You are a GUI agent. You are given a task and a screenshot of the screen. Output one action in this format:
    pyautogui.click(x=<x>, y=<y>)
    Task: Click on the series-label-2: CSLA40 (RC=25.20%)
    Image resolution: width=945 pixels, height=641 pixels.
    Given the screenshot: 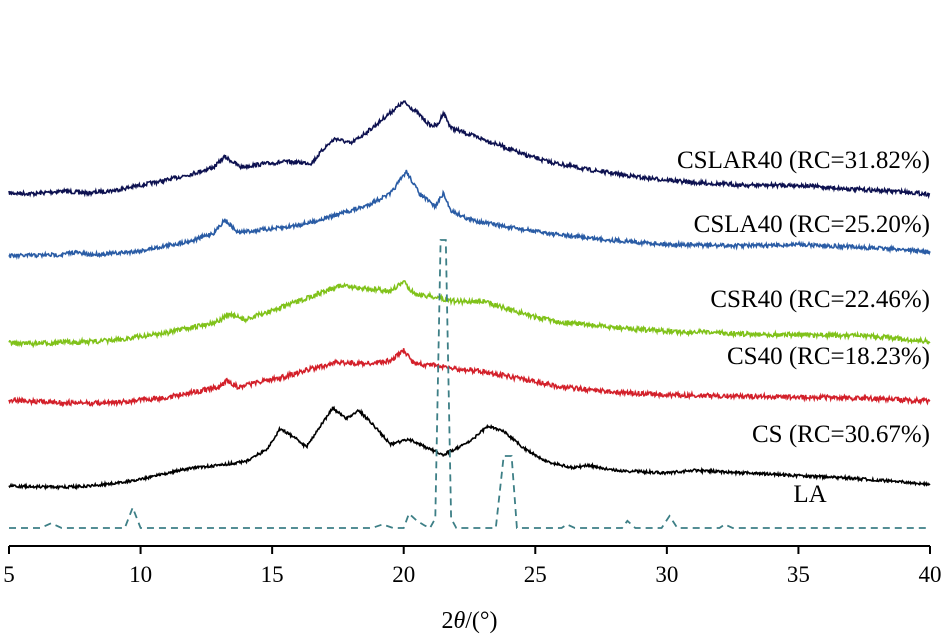 What is the action you would take?
    pyautogui.click(x=812, y=224)
    